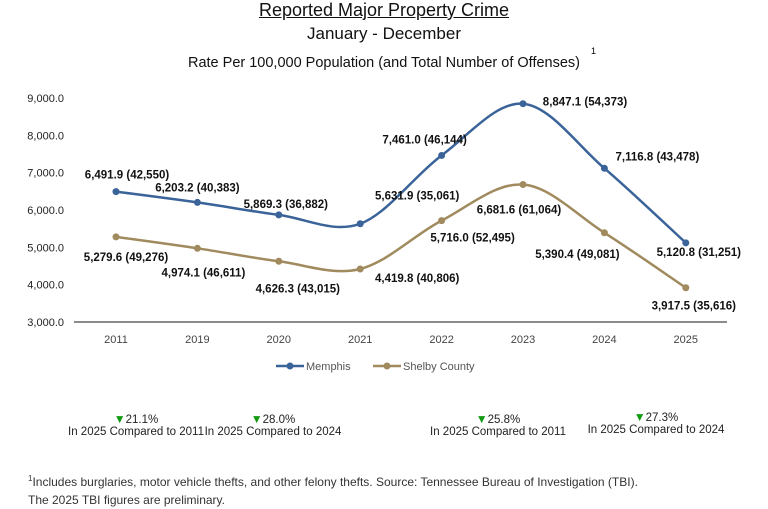 This screenshot has width=768, height=509. I want to click on data-label: 7,116.8 (43,478), so click(658, 157).